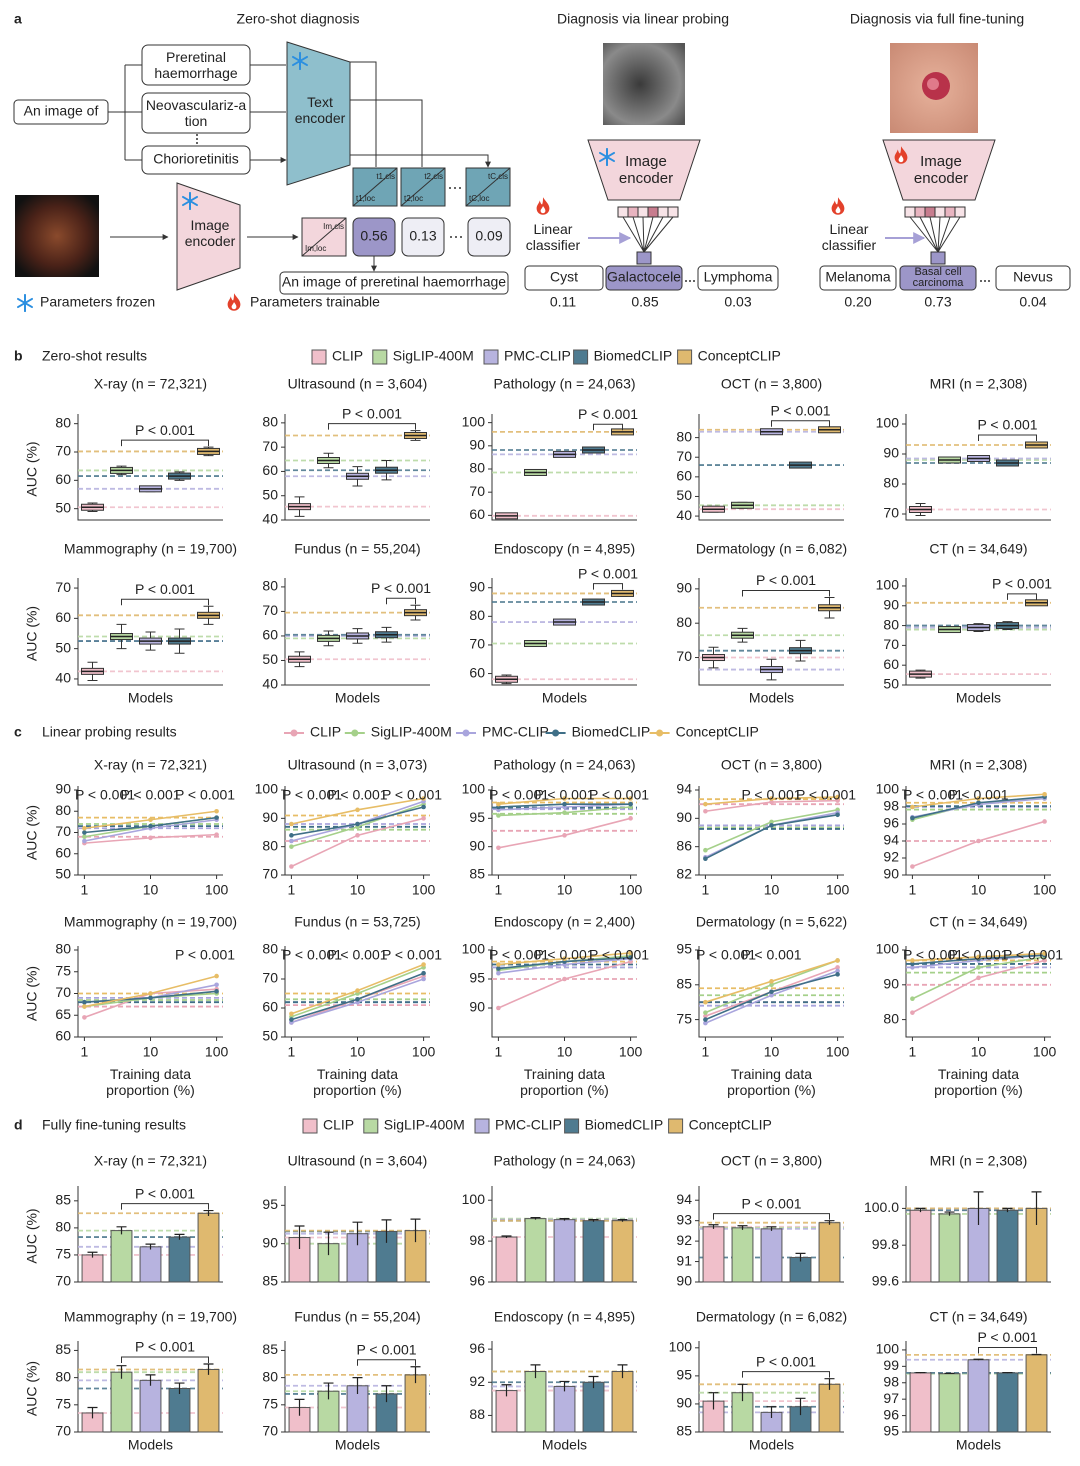 The image size is (1080, 1466). What do you see at coordinates (479, 198) in the screenshot?
I see `token-label: tC,loc` at bounding box center [479, 198].